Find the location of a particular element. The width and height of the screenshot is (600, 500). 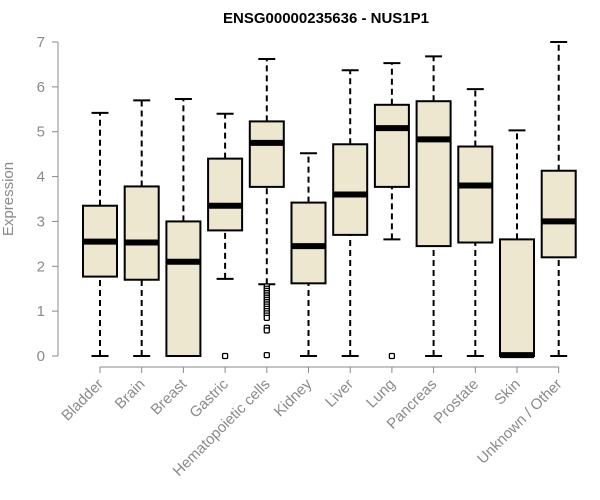

x-tick-label: Kidney is located at coordinates (293, 397).